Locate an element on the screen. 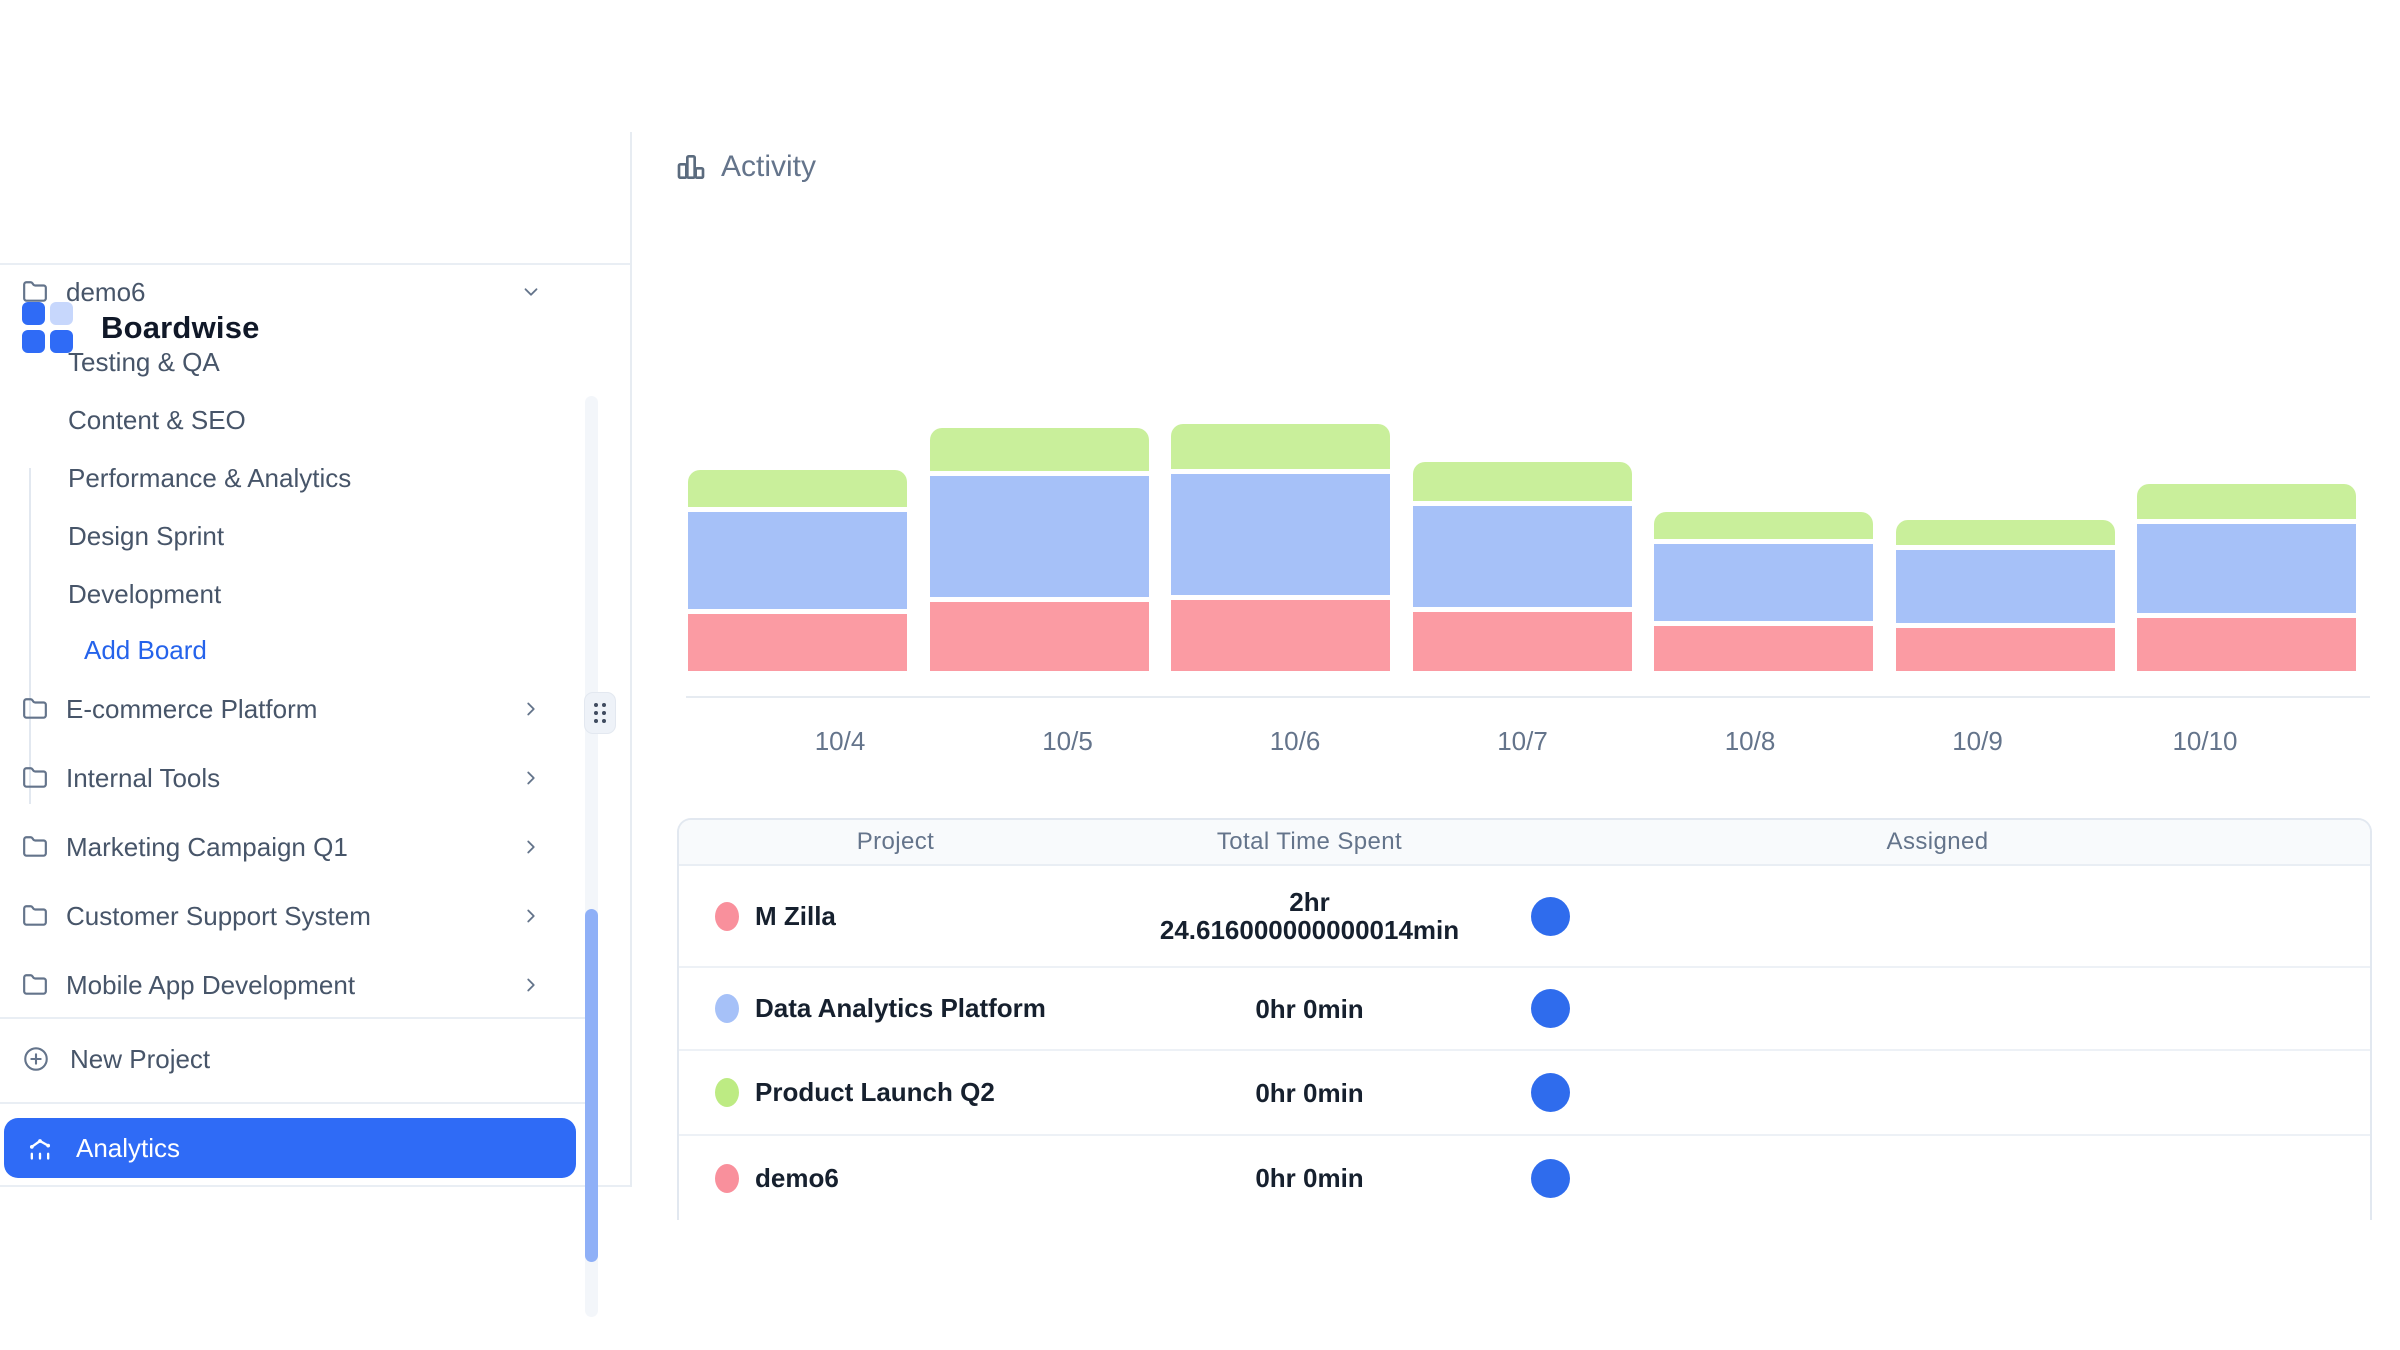 This screenshot has width=2400, height=1350. sidebar-board-item: Performance & Analytics is located at coordinates (210, 477).